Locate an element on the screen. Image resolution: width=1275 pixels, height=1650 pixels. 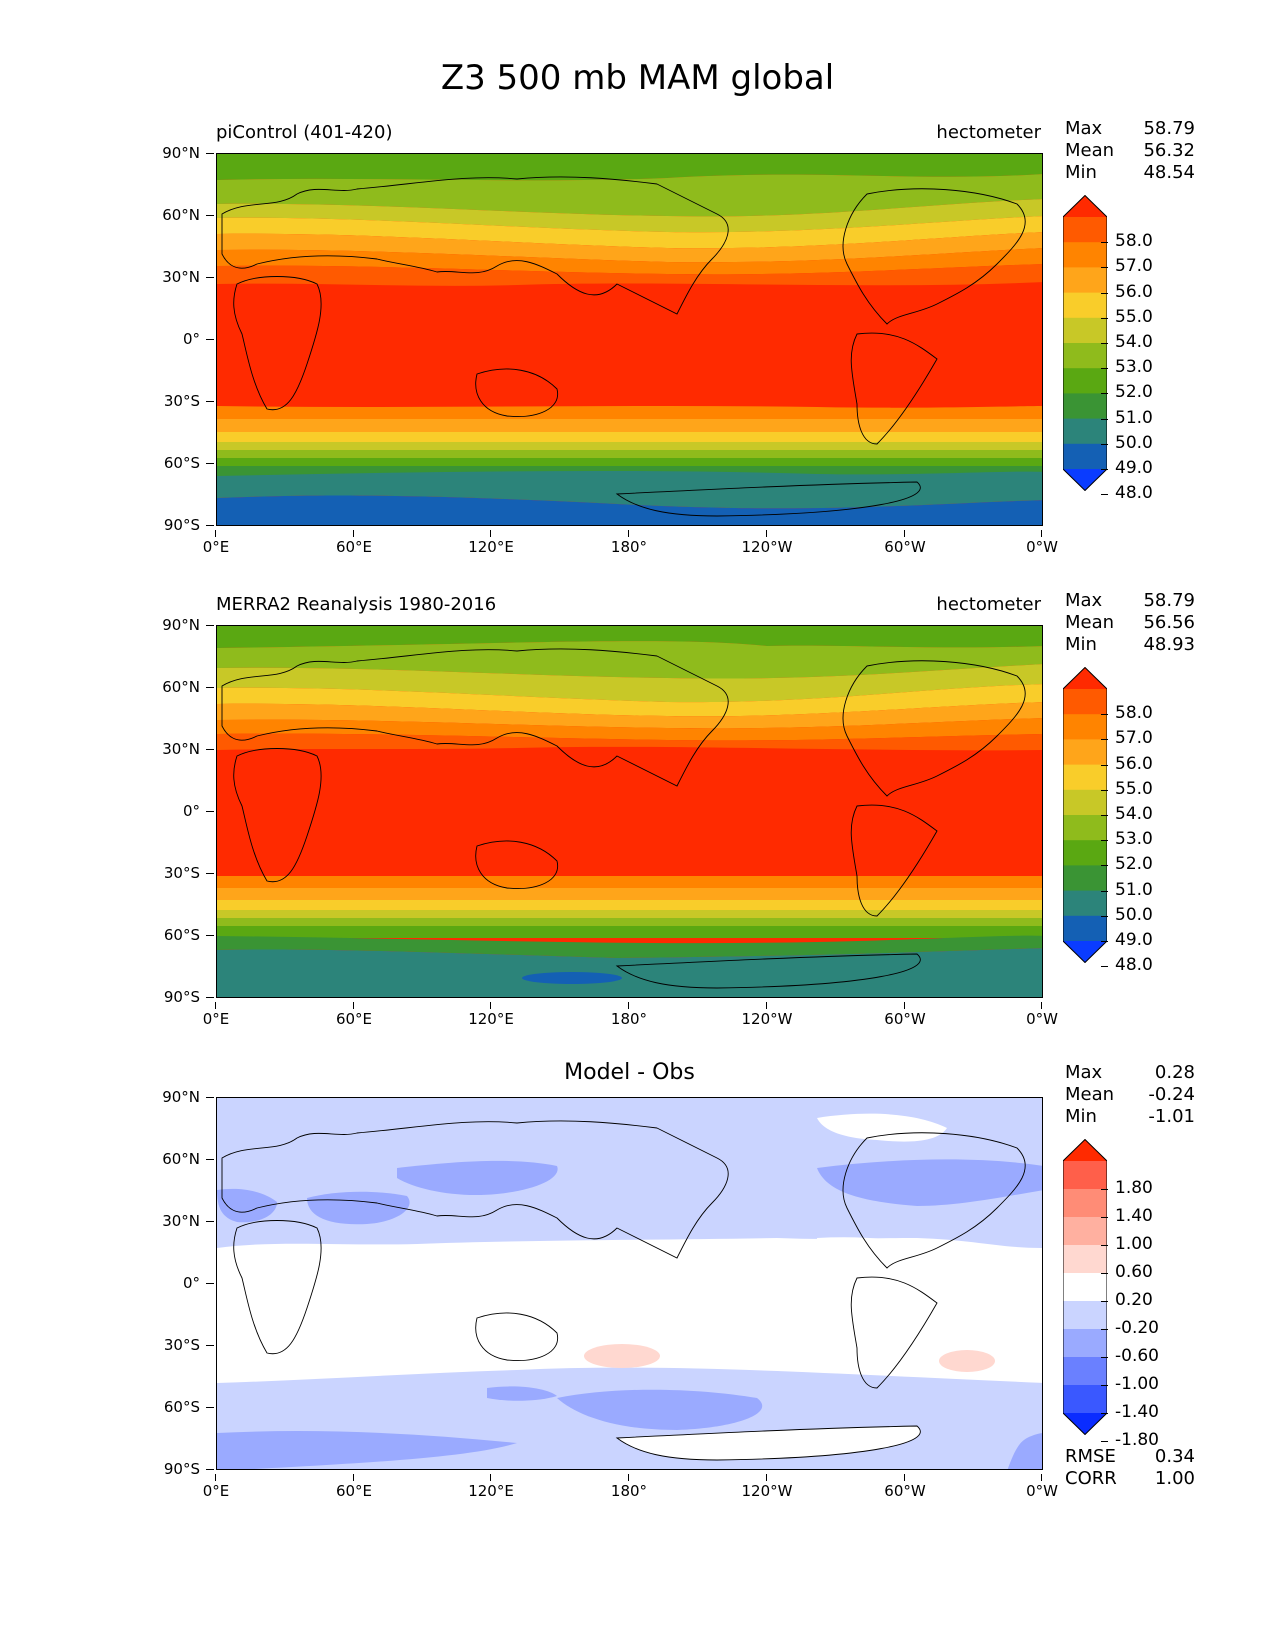
metric-label: CORR is located at coordinates (1091, 1478).